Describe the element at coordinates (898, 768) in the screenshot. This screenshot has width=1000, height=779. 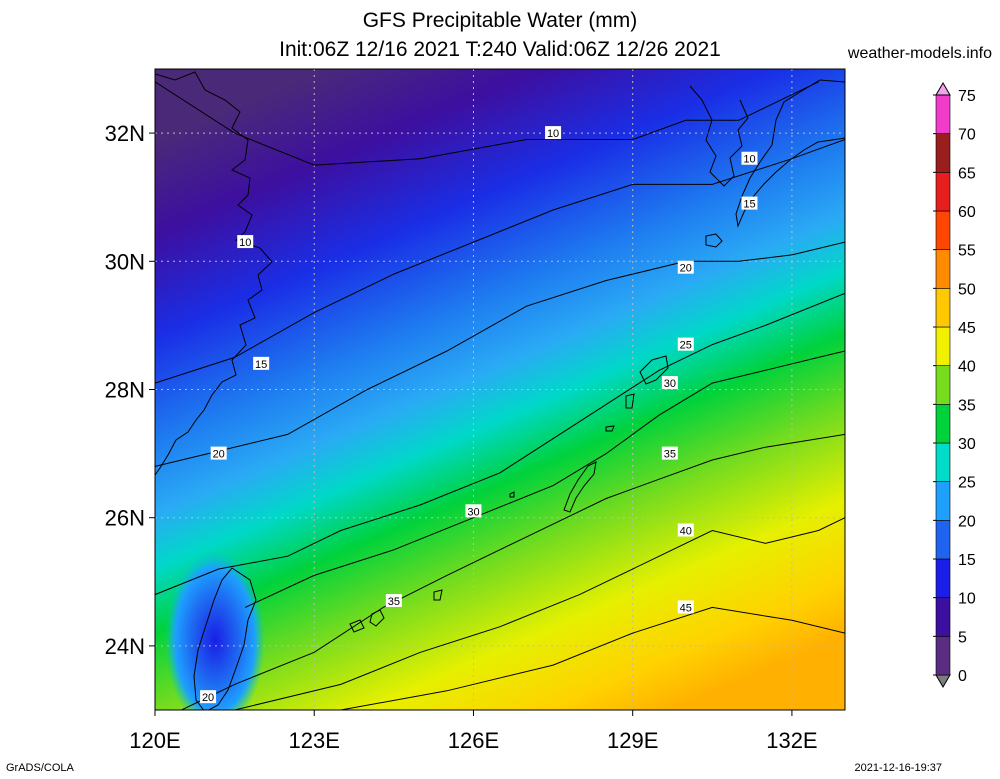
I see `footer-timestamp: 2021-12-16-19:37` at that location.